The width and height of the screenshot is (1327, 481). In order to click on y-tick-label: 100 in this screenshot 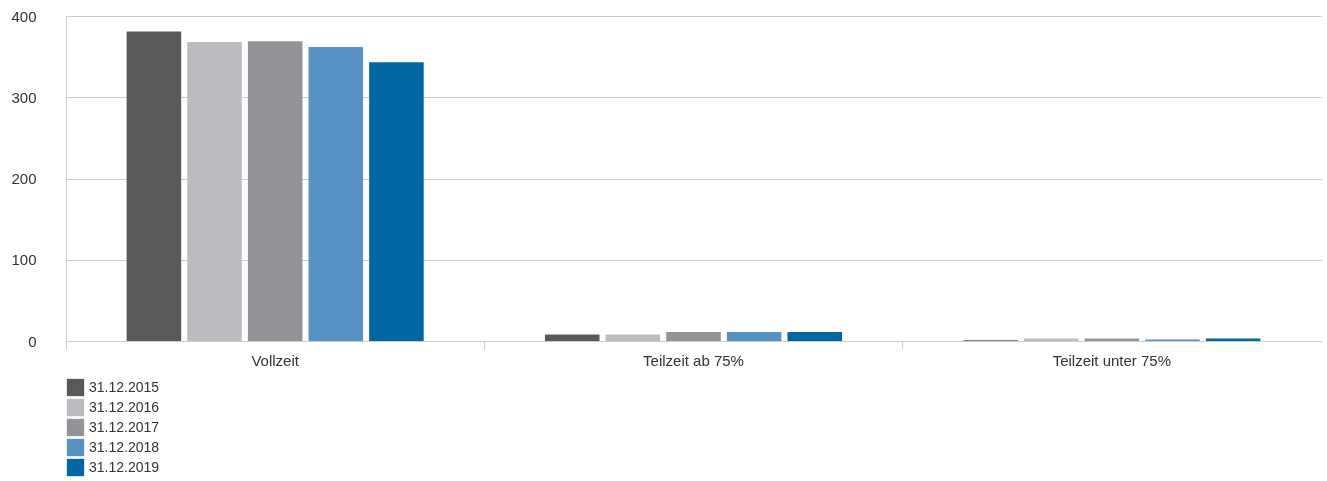, I will do `click(24, 260)`.